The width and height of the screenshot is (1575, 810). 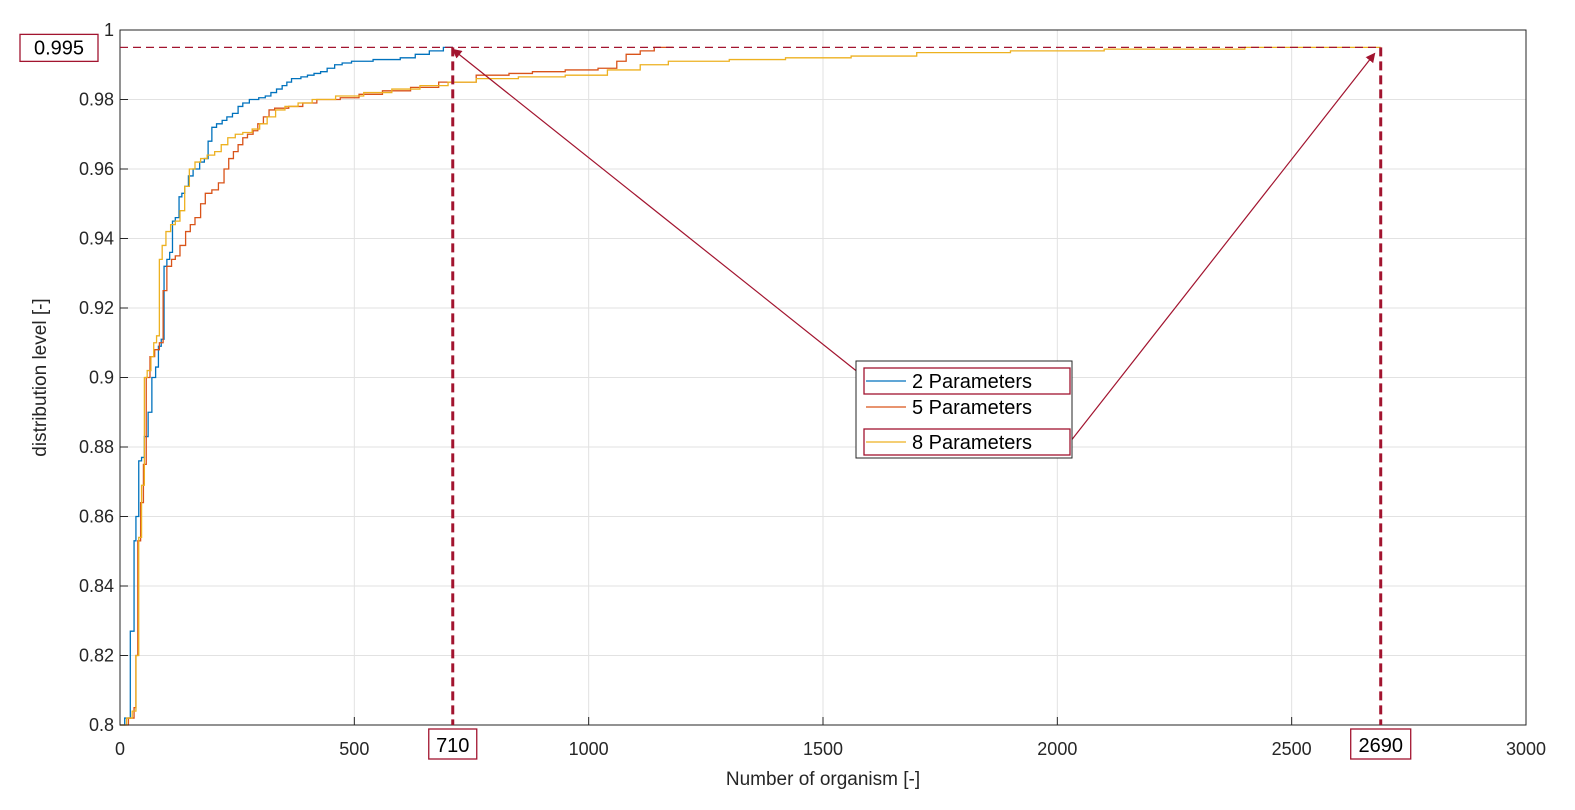 What do you see at coordinates (109, 30) in the screenshot?
I see `y-tick-label: 1` at bounding box center [109, 30].